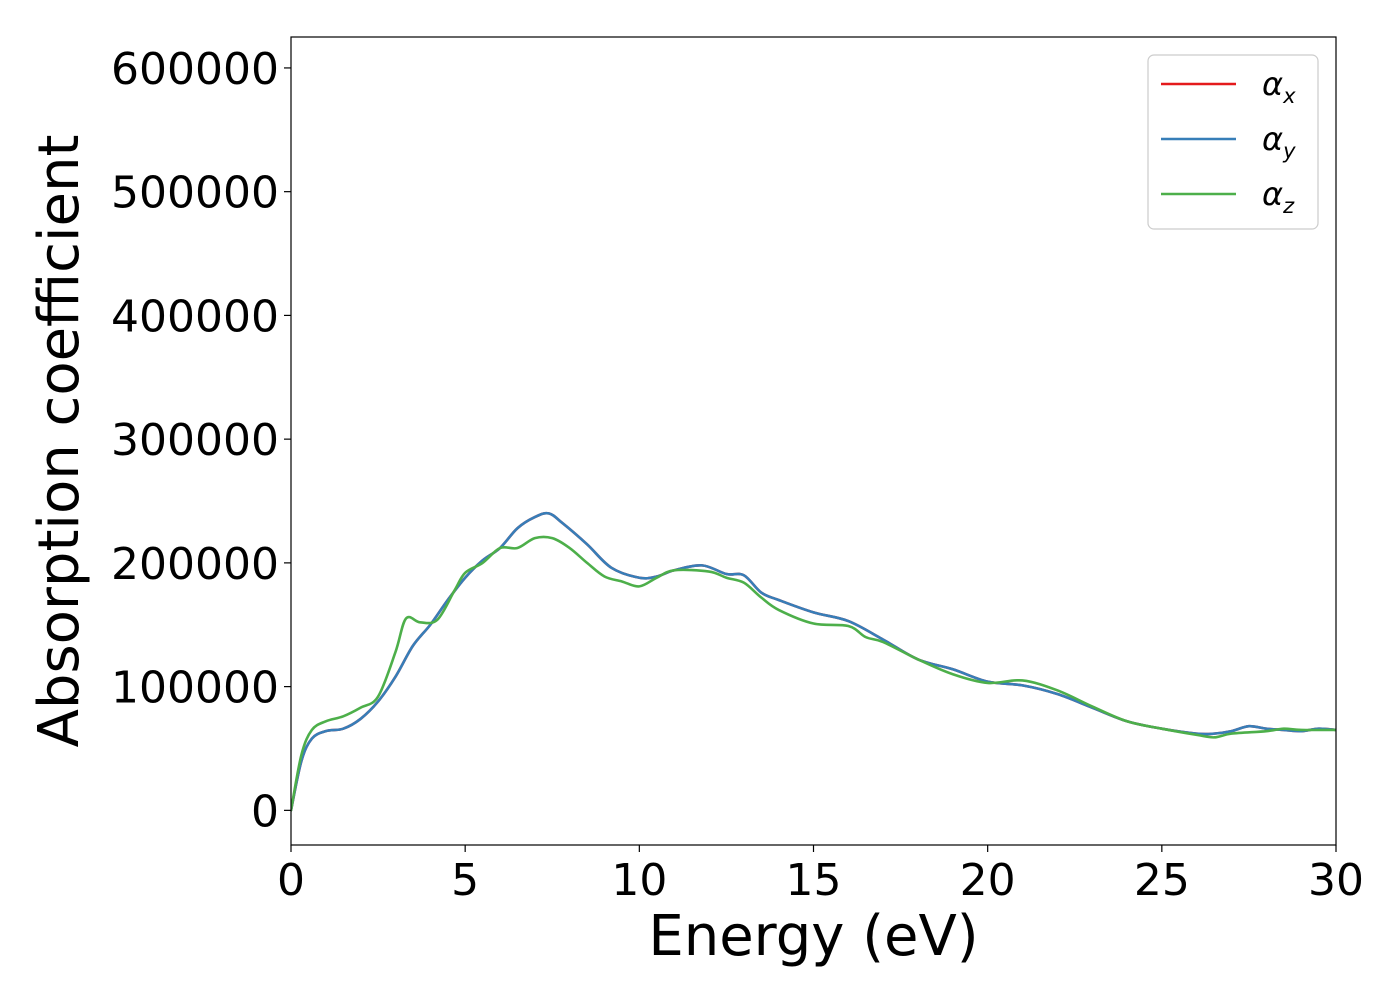  I want to click on x-tick-label: 20, so click(988, 880).